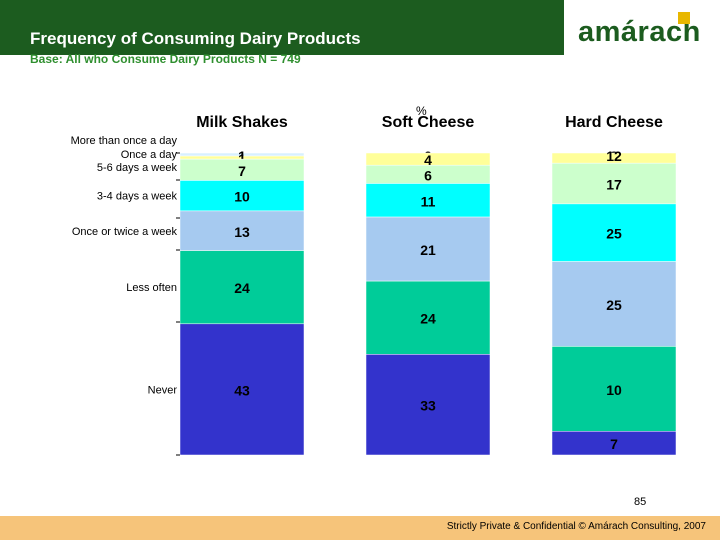 The height and width of the screenshot is (540, 720). I want to click on page-title: Frequency of Consuming Dairy Products, so click(195, 38).